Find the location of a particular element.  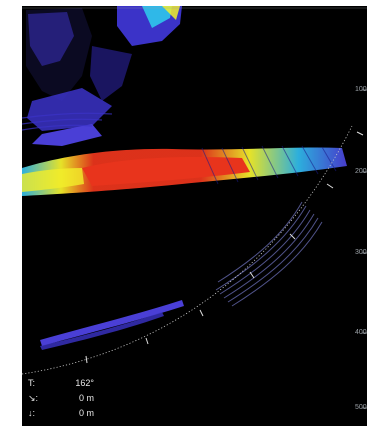

range-label: ↘: is located at coordinates (33, 398).